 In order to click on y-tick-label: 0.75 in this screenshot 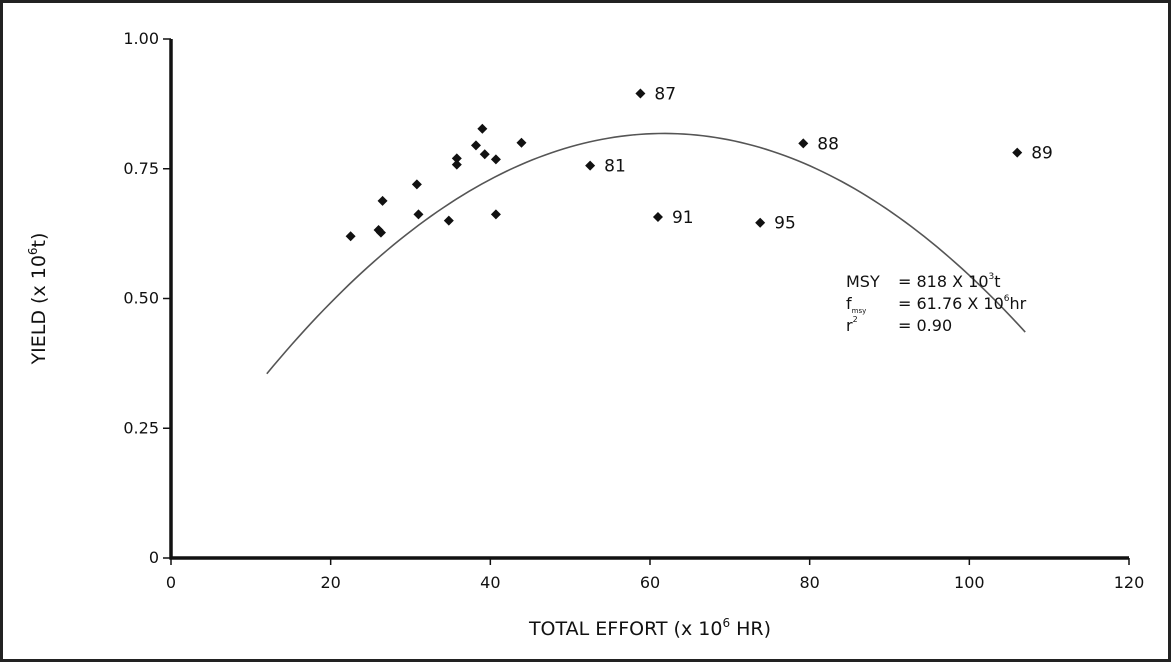, I will do `click(141, 168)`.